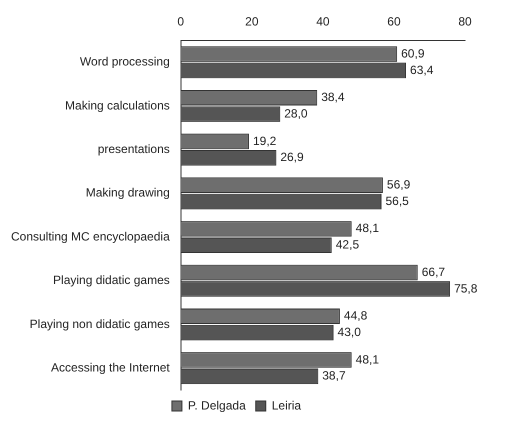 The image size is (513, 430). I want to click on data-label: 38,4, so click(333, 97).